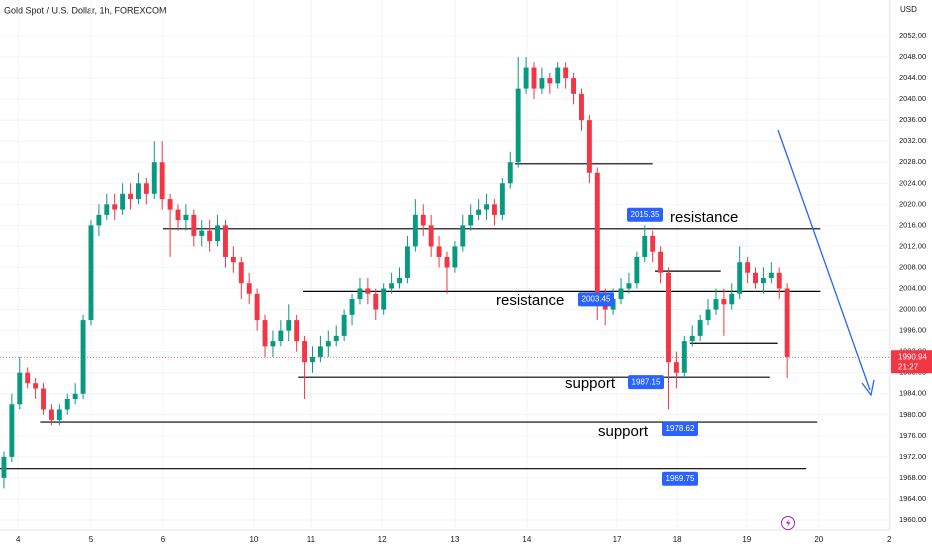 The image size is (932, 555). I want to click on y-tick-label: 2044.00, so click(912, 77).